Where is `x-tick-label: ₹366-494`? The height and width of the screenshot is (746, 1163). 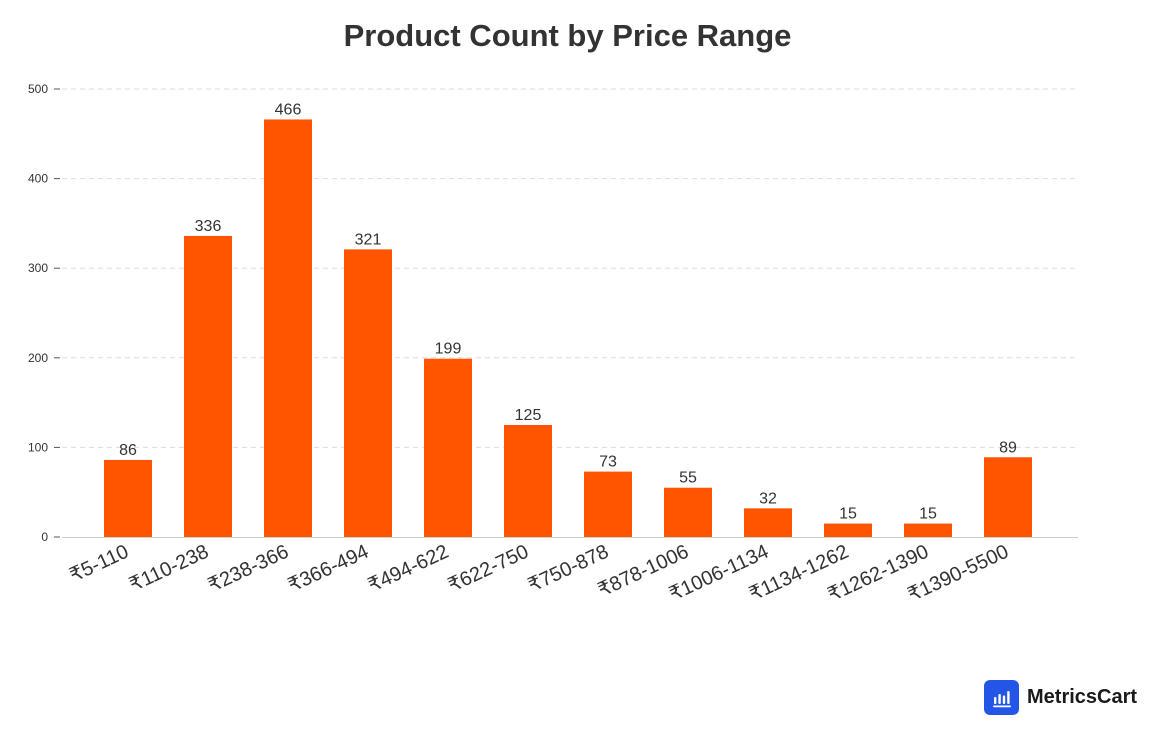
x-tick-label: ₹366-494 is located at coordinates (328, 569).